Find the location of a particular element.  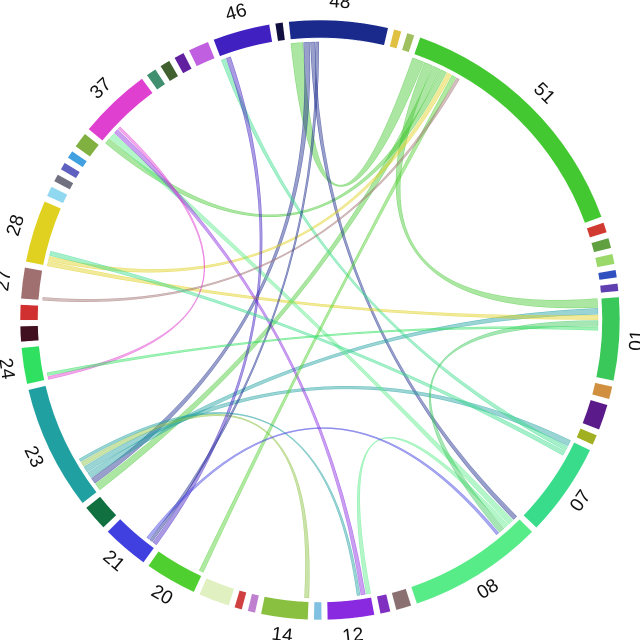

sector-label: 37 is located at coordinates (101, 89).